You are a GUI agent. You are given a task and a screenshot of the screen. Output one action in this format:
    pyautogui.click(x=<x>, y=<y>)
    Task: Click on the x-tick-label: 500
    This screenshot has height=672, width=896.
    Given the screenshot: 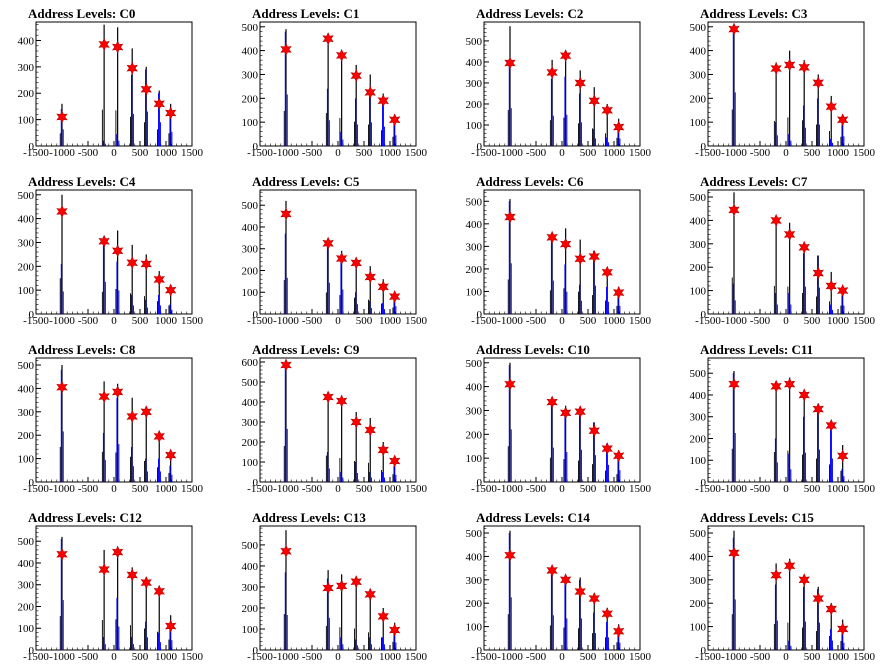 What is the action you would take?
    pyautogui.click(x=364, y=657)
    